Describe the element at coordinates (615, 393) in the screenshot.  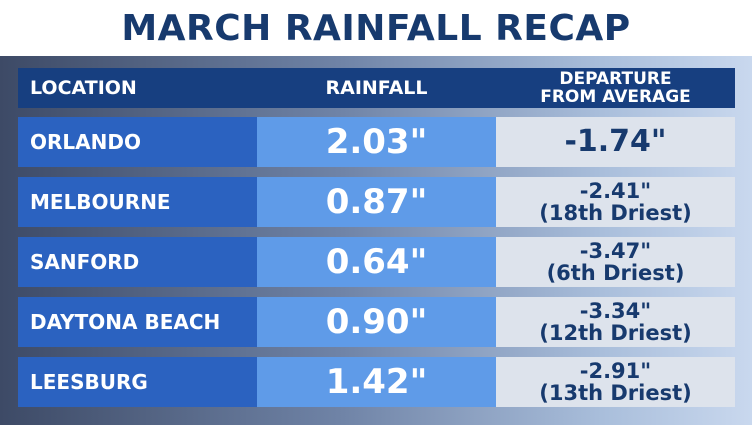
I see `driest-rank: (13th Driest)` at that location.